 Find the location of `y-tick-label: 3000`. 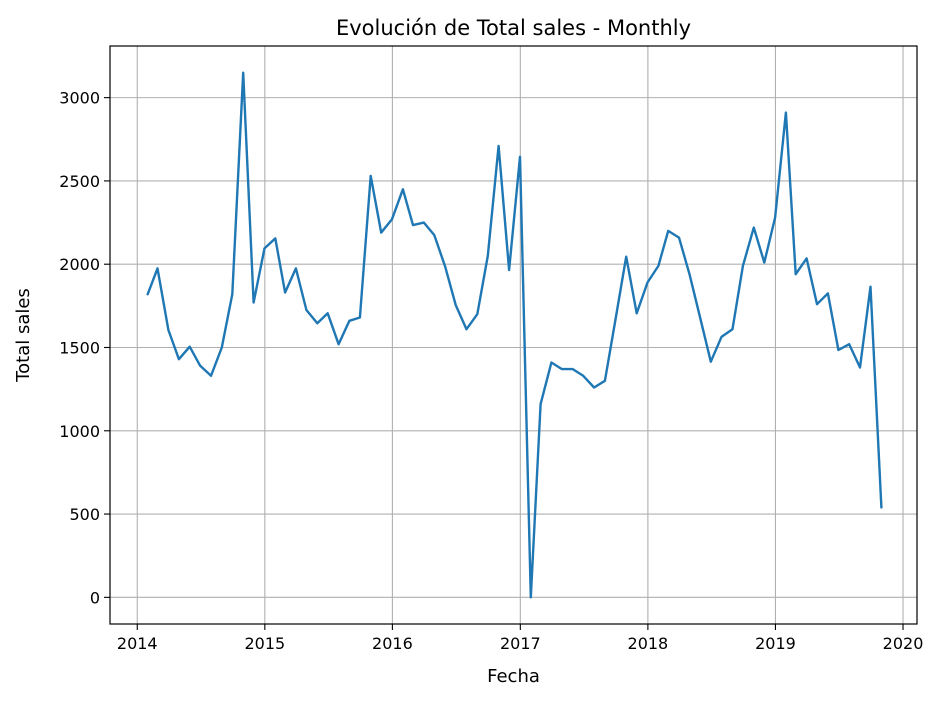

y-tick-label: 3000 is located at coordinates (79, 98).